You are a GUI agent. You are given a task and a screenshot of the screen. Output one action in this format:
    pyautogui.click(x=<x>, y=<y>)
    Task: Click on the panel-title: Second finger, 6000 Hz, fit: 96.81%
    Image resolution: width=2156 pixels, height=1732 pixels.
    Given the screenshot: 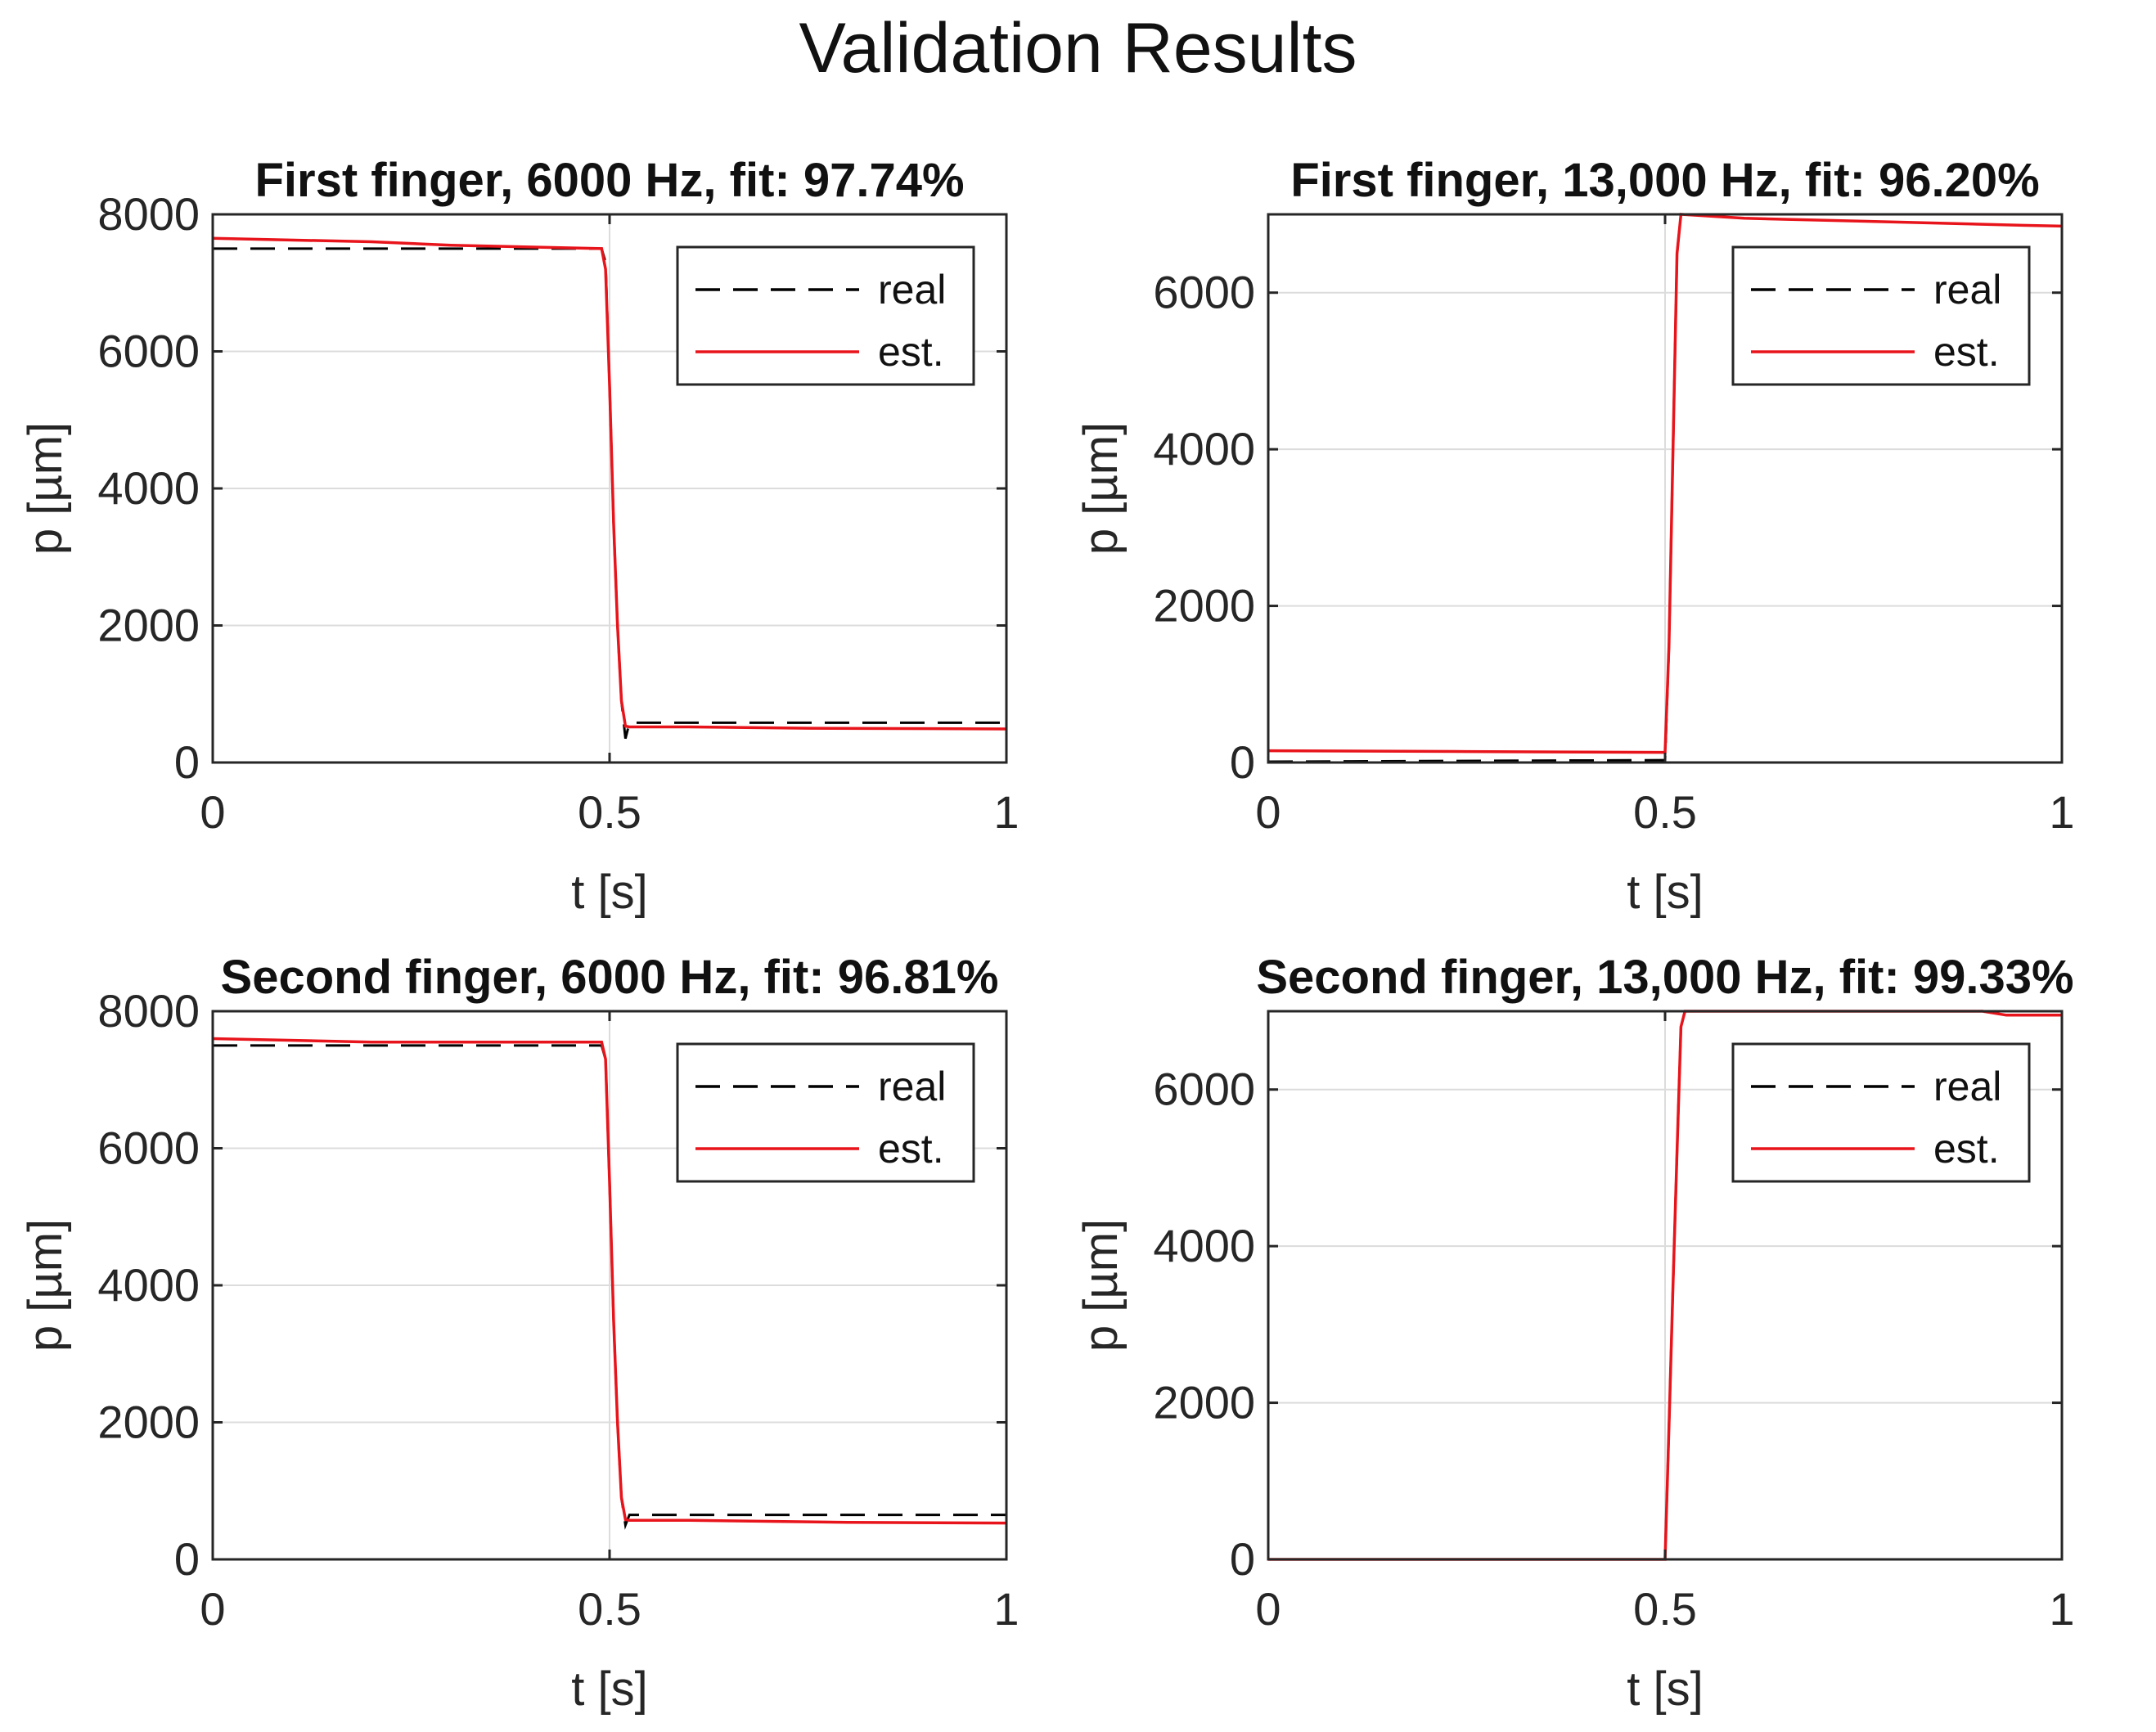 What is the action you would take?
    pyautogui.click(x=610, y=978)
    